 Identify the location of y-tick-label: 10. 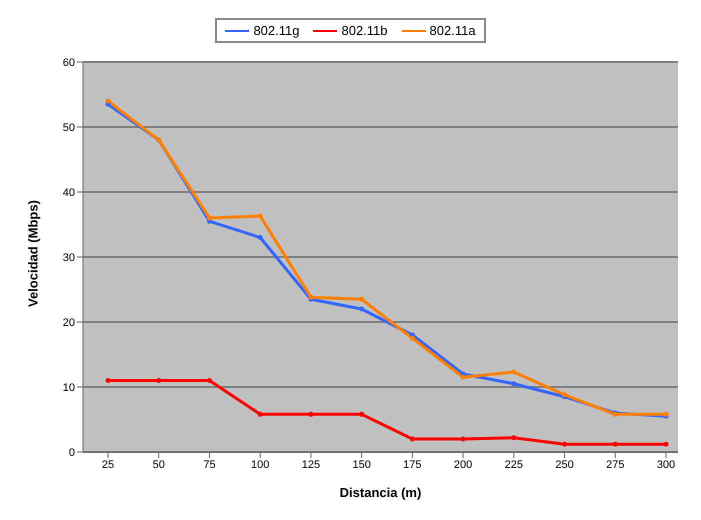
(68, 388).